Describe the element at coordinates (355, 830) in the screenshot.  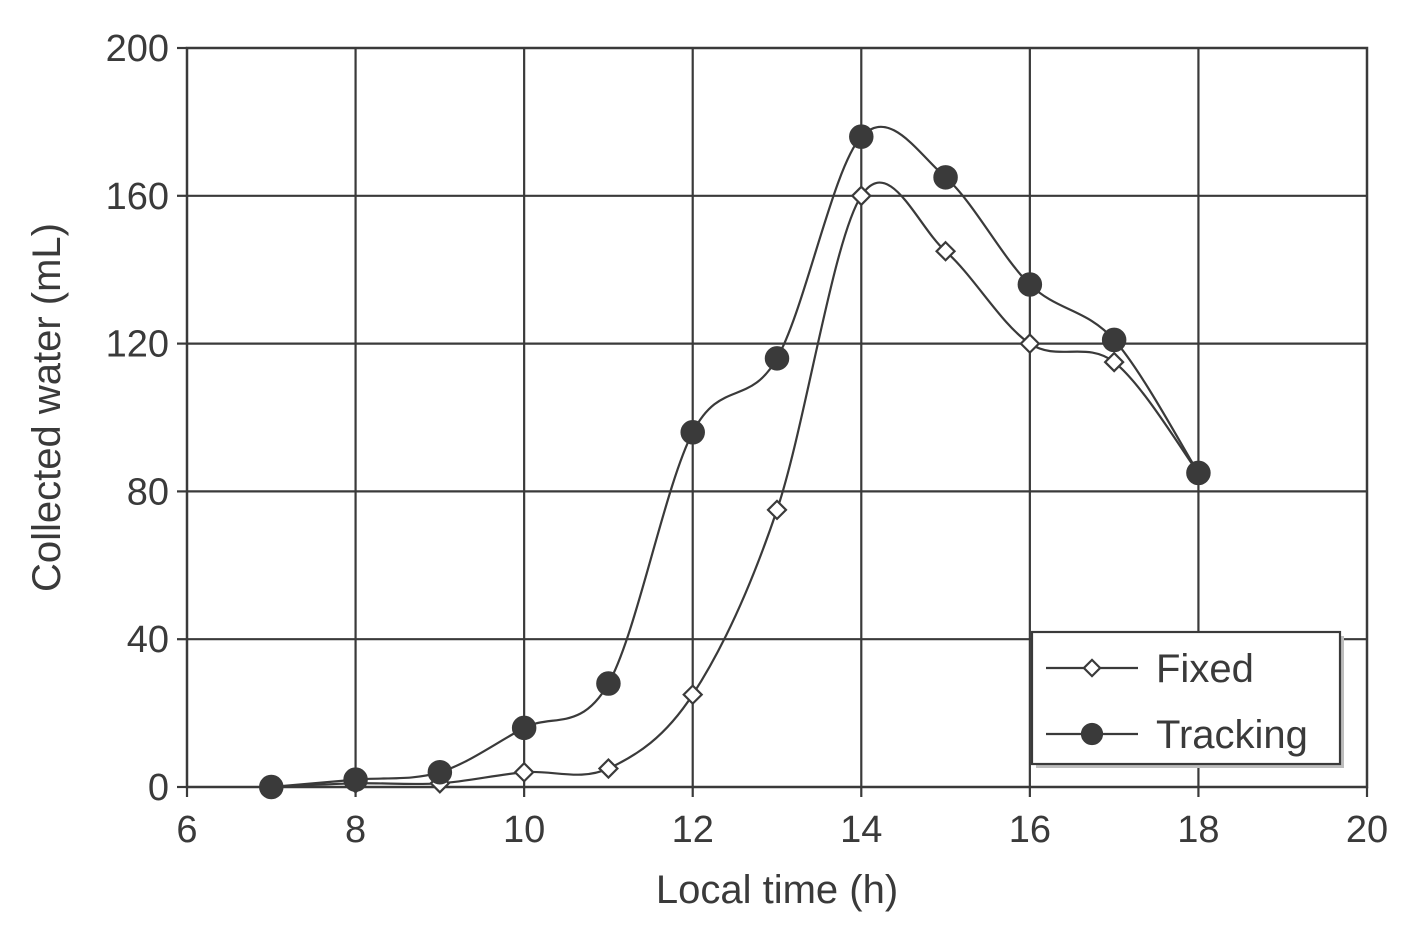
I see `x-tick-label-1: 8` at that location.